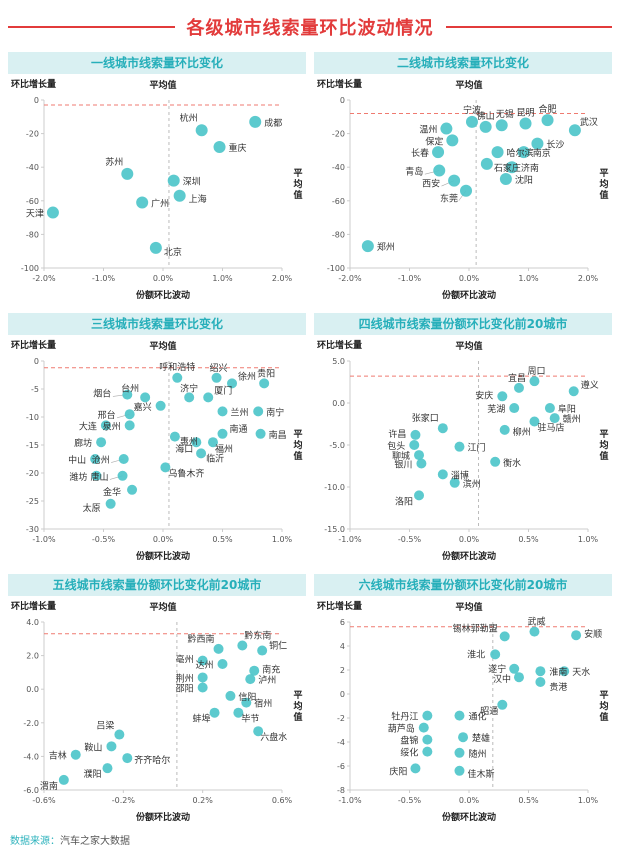  What do you see at coordinates (341, 766) in the screenshot?
I see `y-tick-label: -6` at bounding box center [341, 766].